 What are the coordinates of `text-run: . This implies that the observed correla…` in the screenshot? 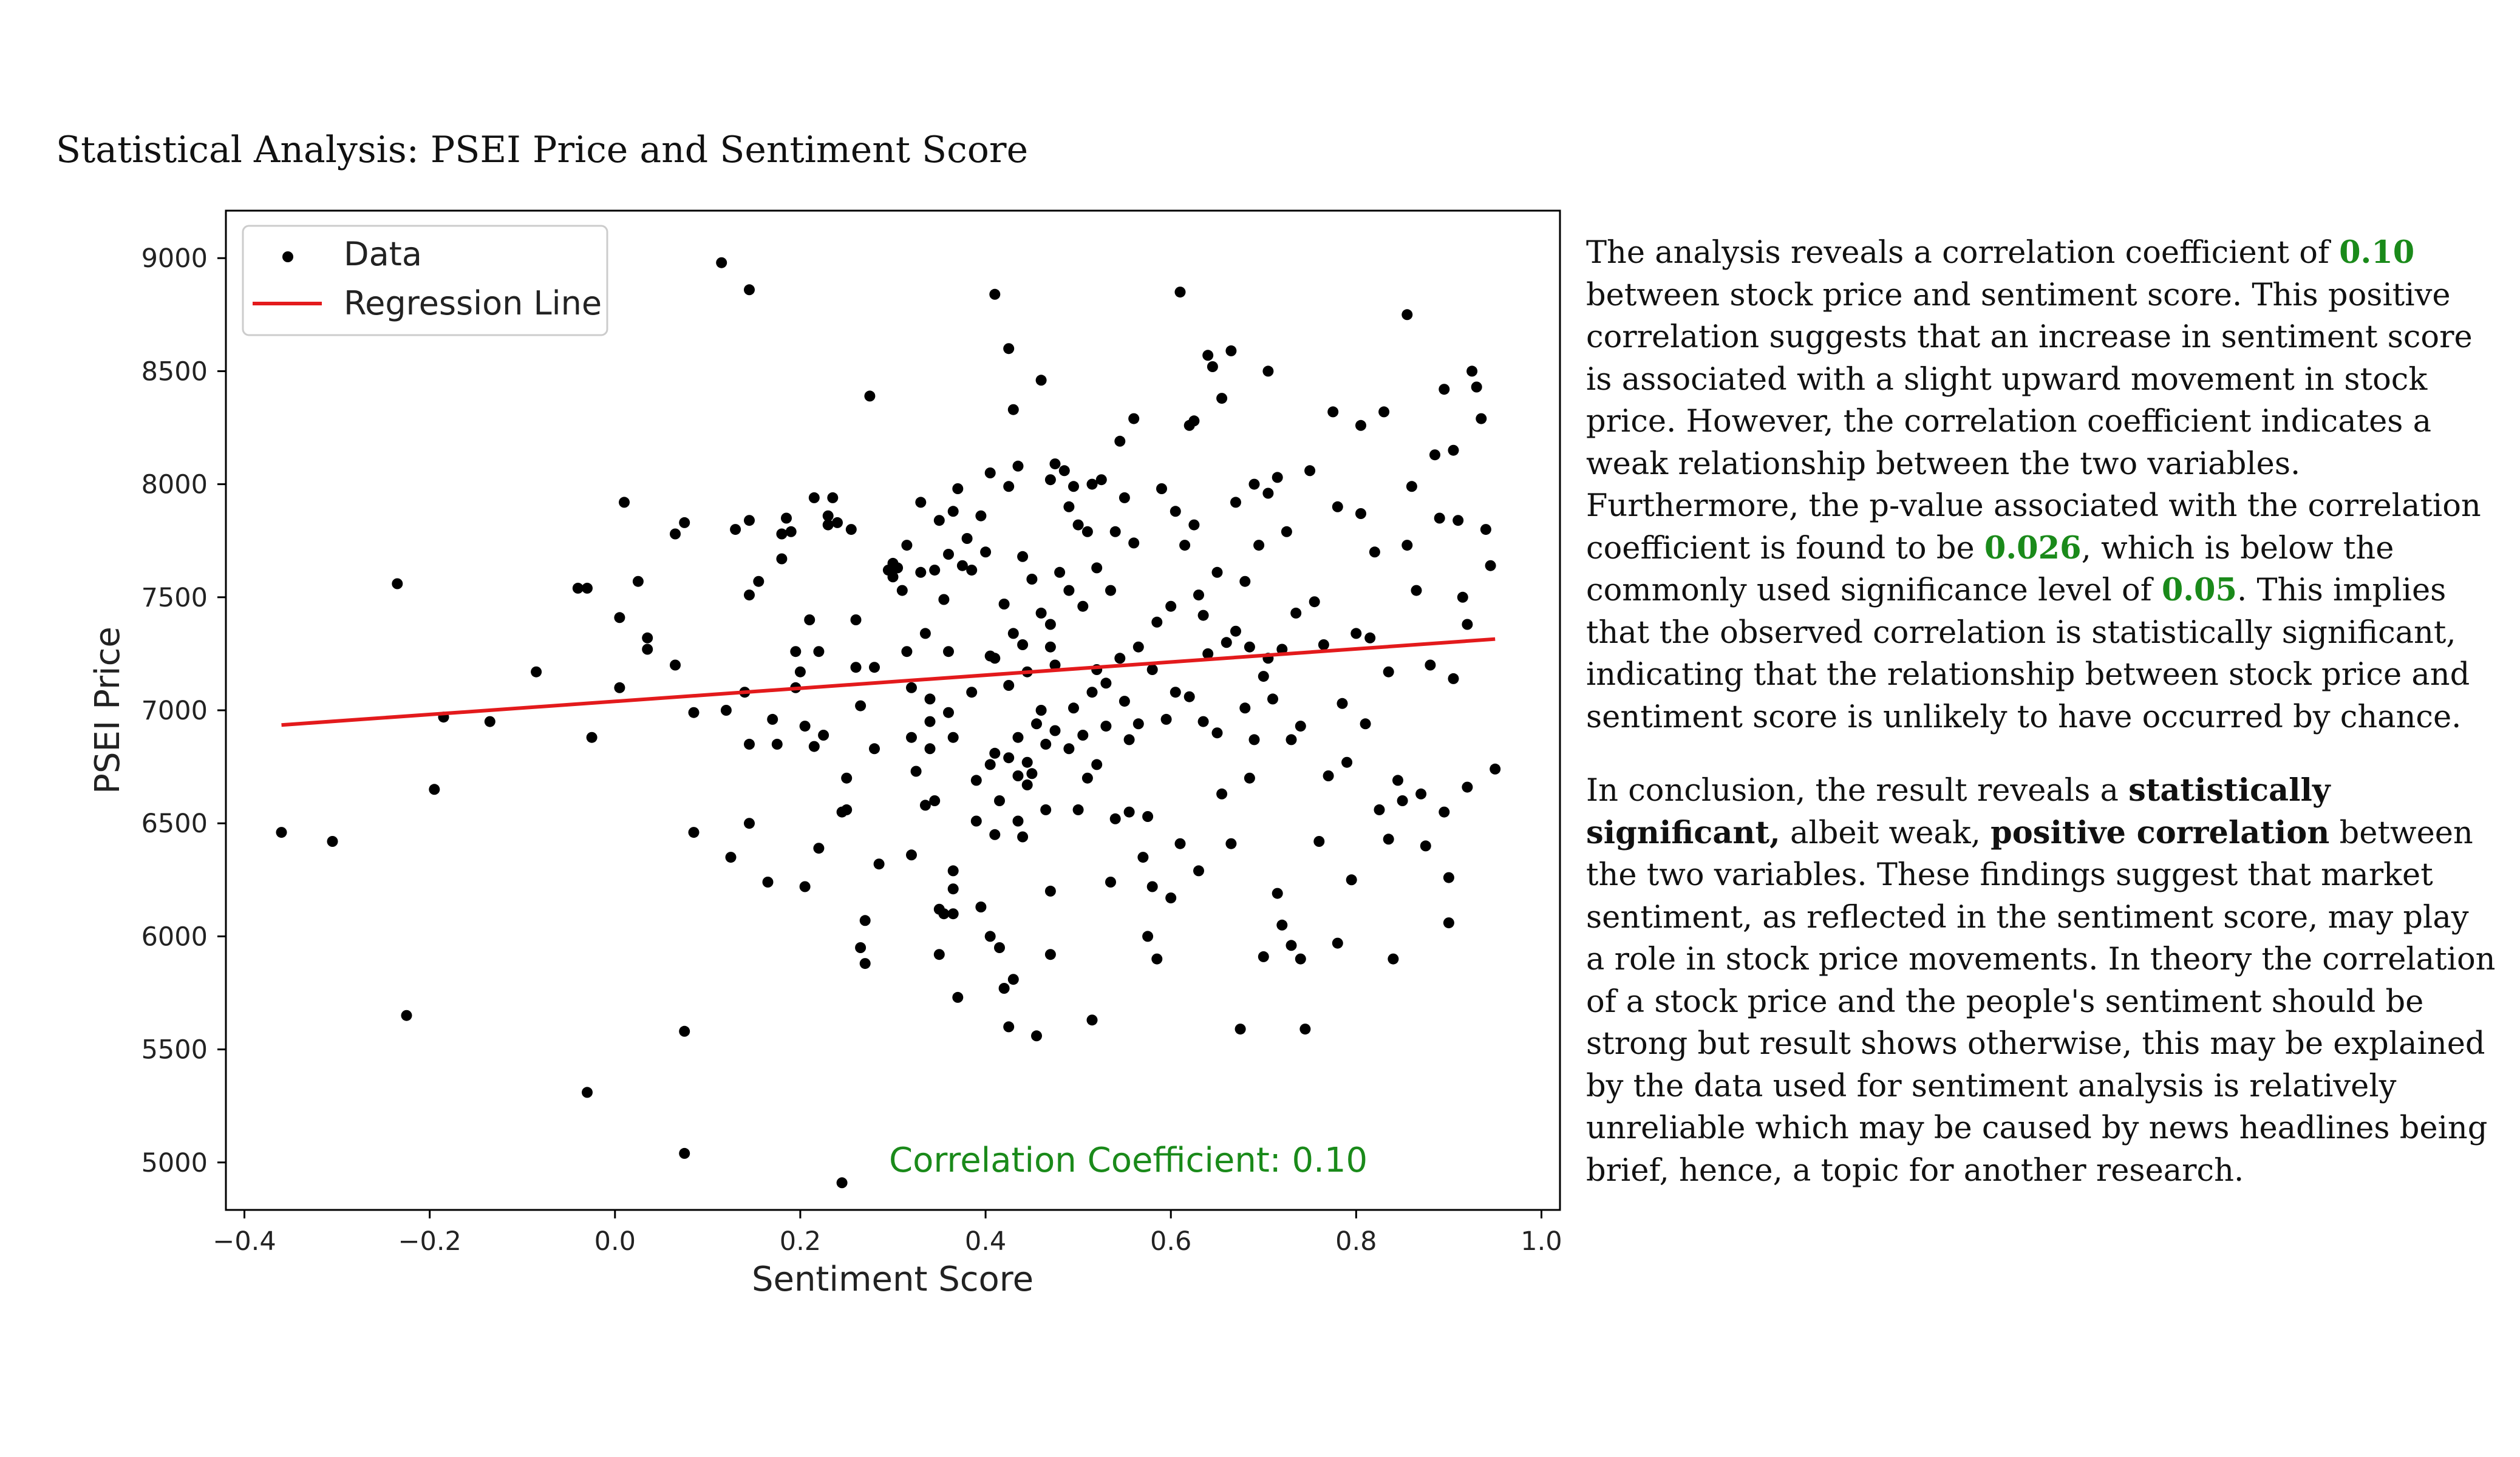 It's located at (2028, 653).